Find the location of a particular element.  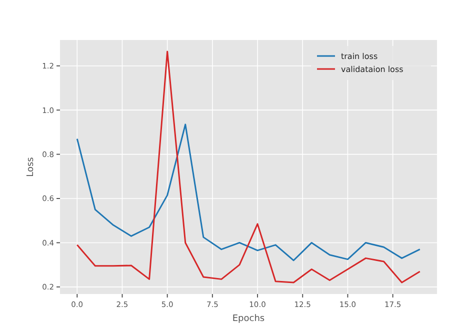

legend-label: validataion loss is located at coordinates (372, 69).